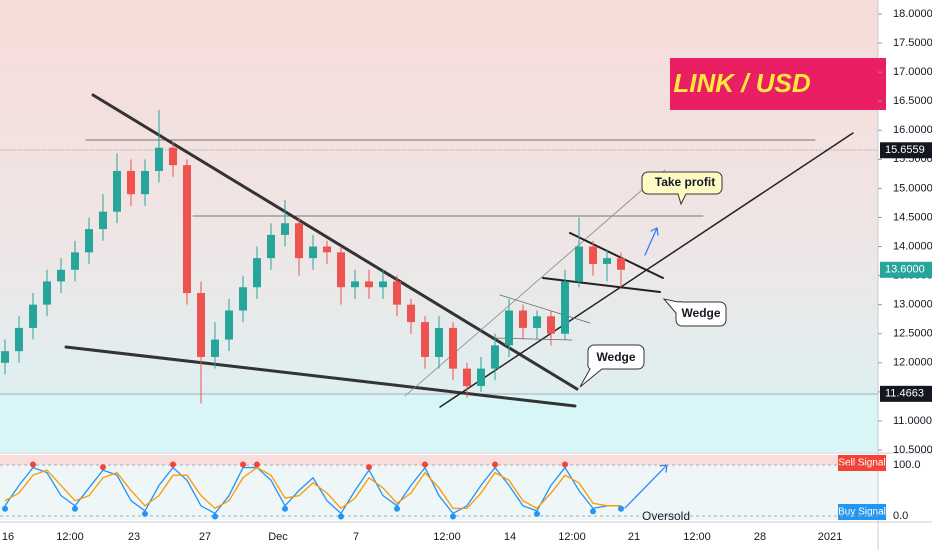 This screenshot has width=932, height=555. I want to click on price-marker-label: 13.6000, so click(905, 270).